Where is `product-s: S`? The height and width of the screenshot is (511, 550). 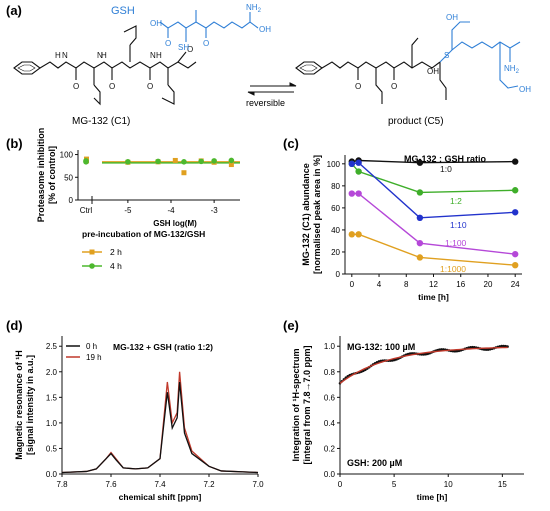 product-s: S is located at coordinates (446, 55).